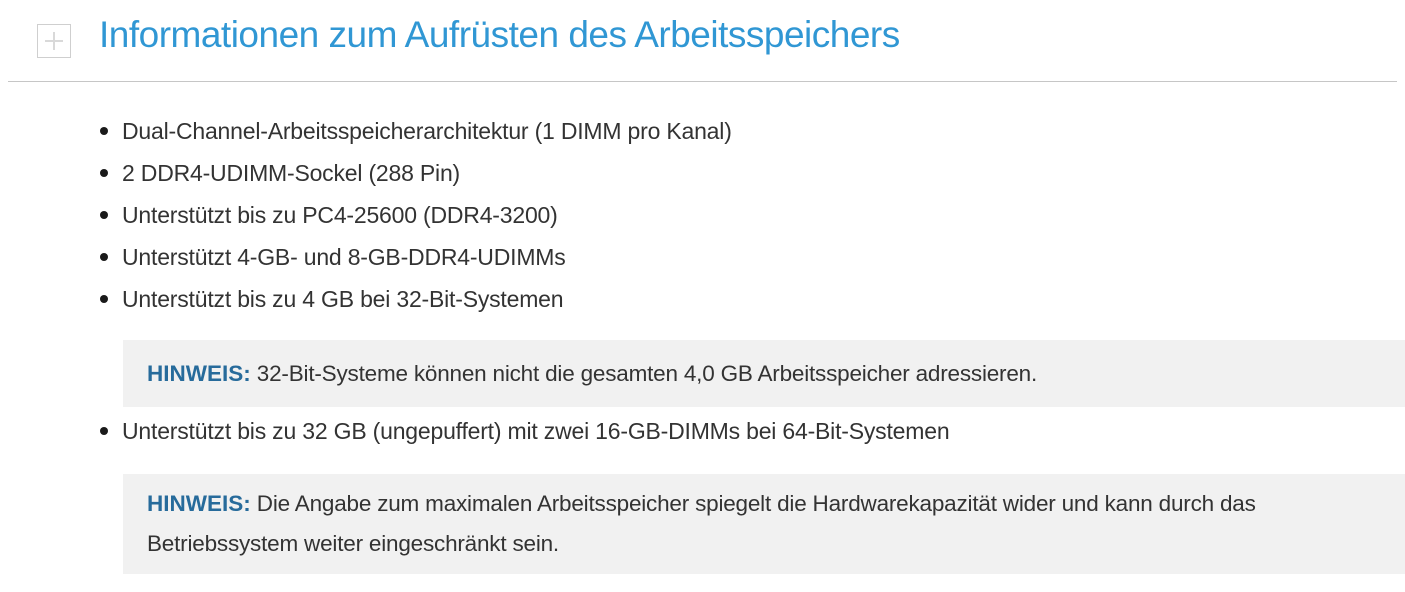 This screenshot has width=1405, height=592. I want to click on list-item: Unterstützt bis zu PC4-25600 (DDR4-3200), so click(702, 215).